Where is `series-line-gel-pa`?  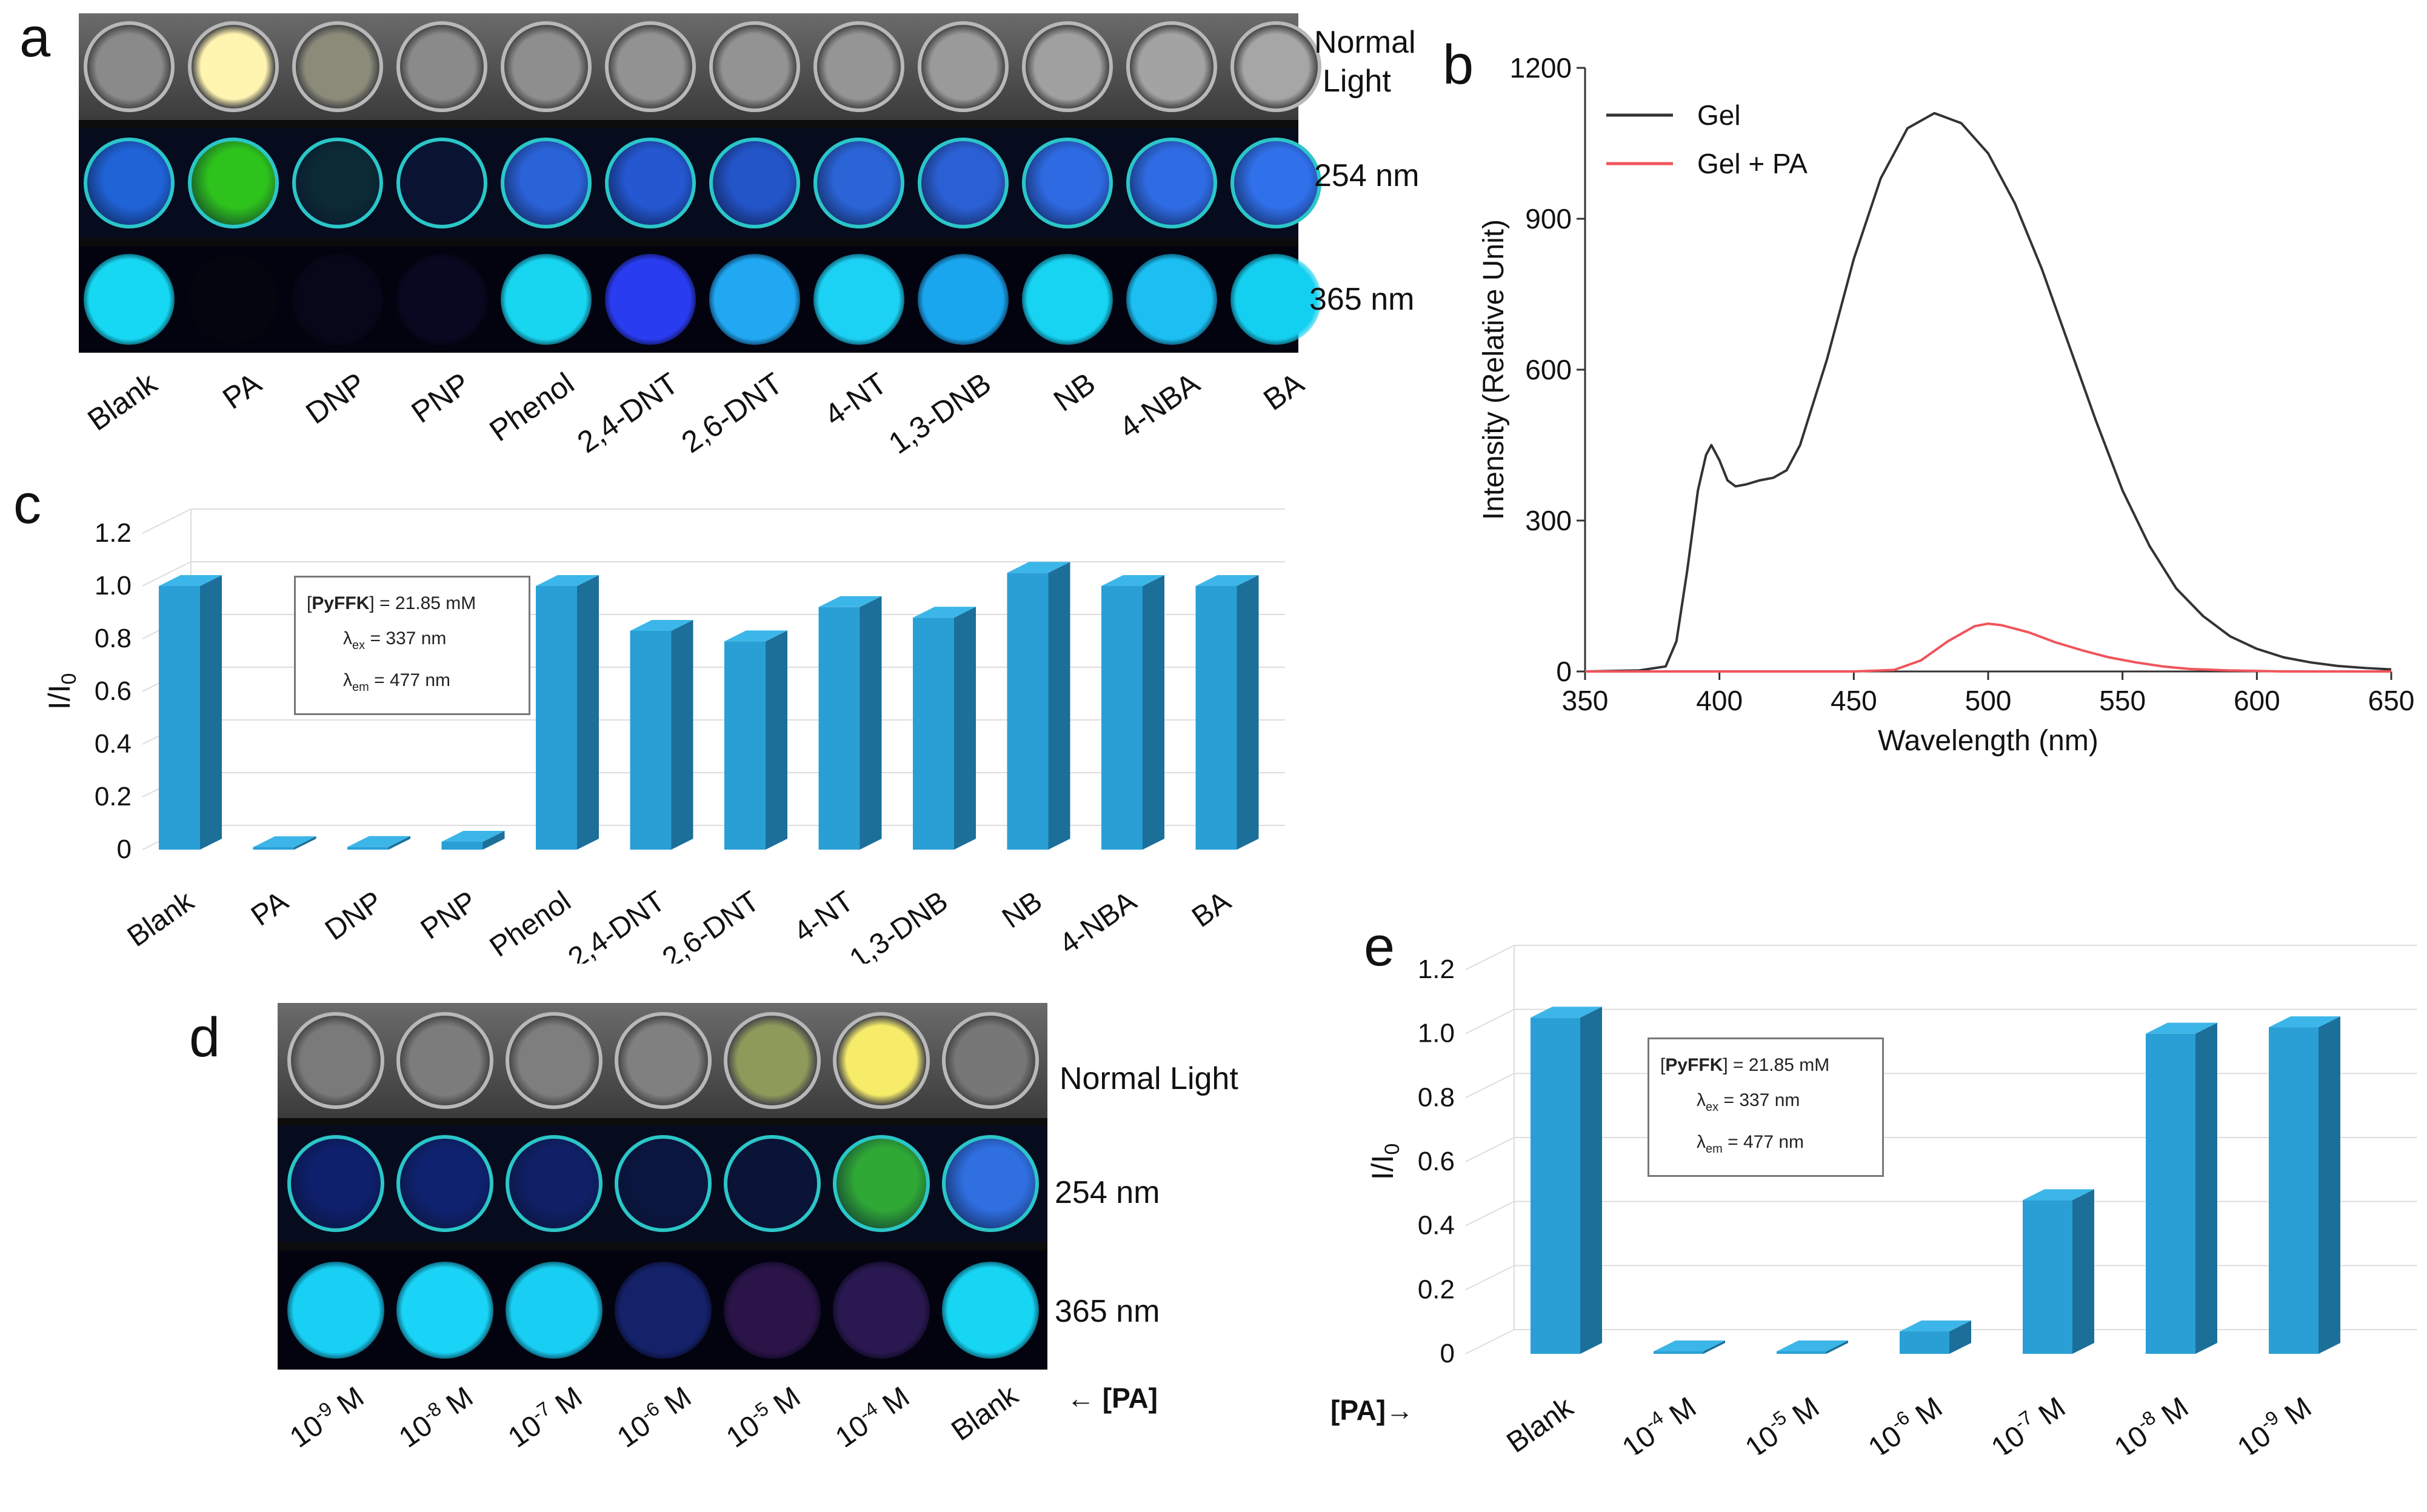
series-line-gel-pa is located at coordinates (1988, 647).